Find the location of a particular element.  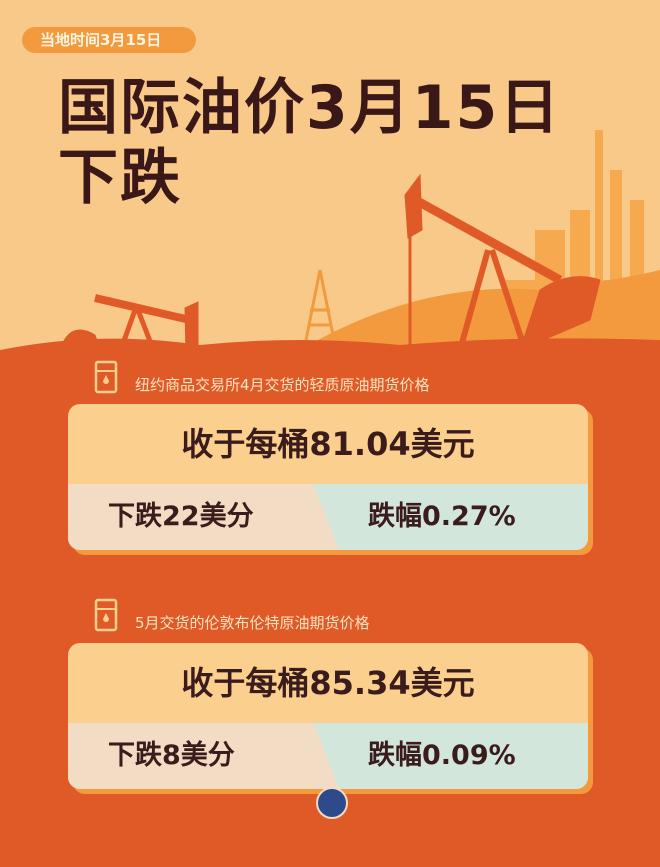

price-card-wti: 收于每桶81.04美元 下跌22美分 跌幅0.27% is located at coordinates (328, 477).